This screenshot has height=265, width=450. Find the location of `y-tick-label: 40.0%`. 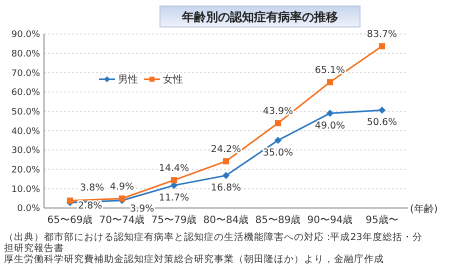

y-tick-label: 40.0% is located at coordinates (25, 131).